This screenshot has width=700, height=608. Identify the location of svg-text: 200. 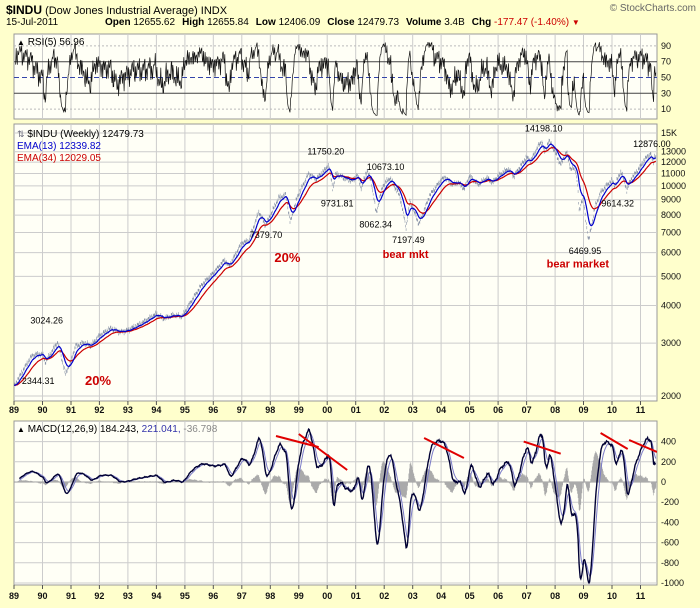
(668, 462).